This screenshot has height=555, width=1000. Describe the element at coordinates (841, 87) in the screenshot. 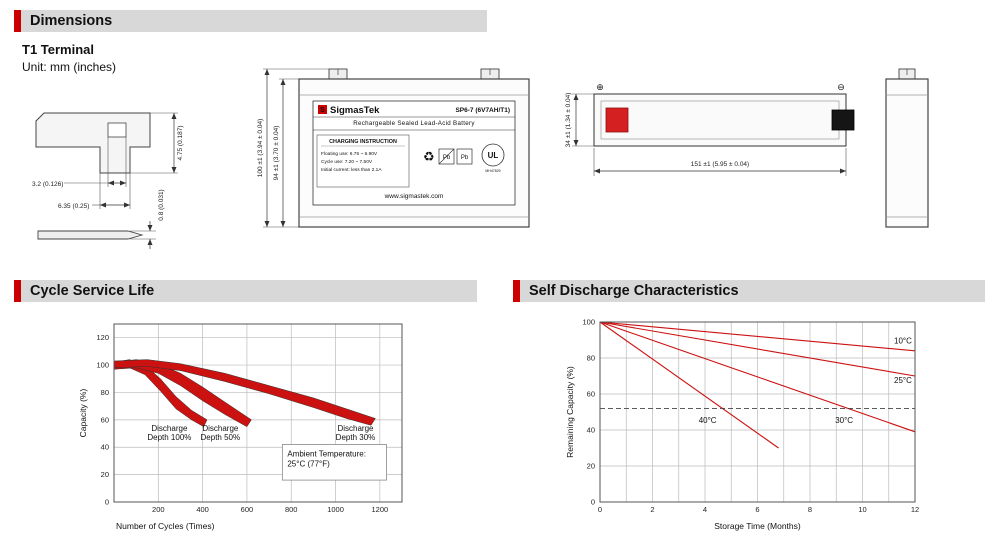

I see `negative-terminal-symbol: ⊖` at that location.